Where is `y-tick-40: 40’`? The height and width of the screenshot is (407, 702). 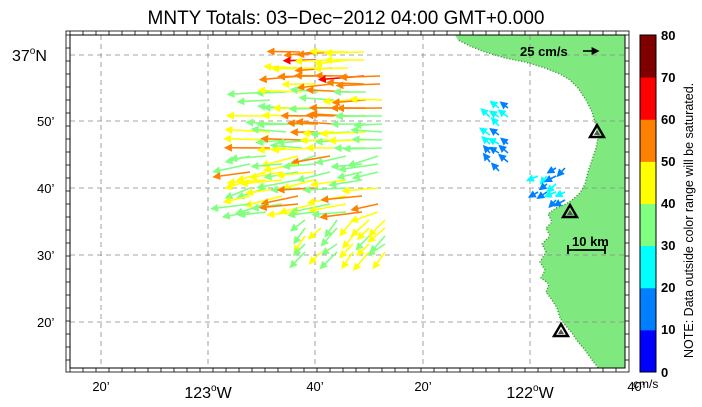
y-tick-40: 40’ is located at coordinates (45, 188).